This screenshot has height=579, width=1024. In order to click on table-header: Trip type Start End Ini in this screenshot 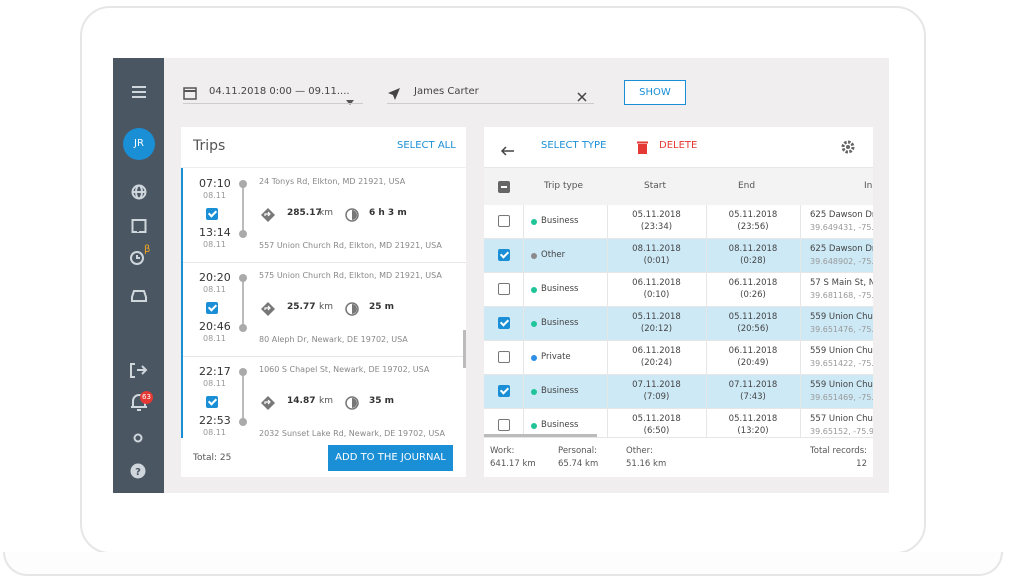, I will do `click(678, 186)`.